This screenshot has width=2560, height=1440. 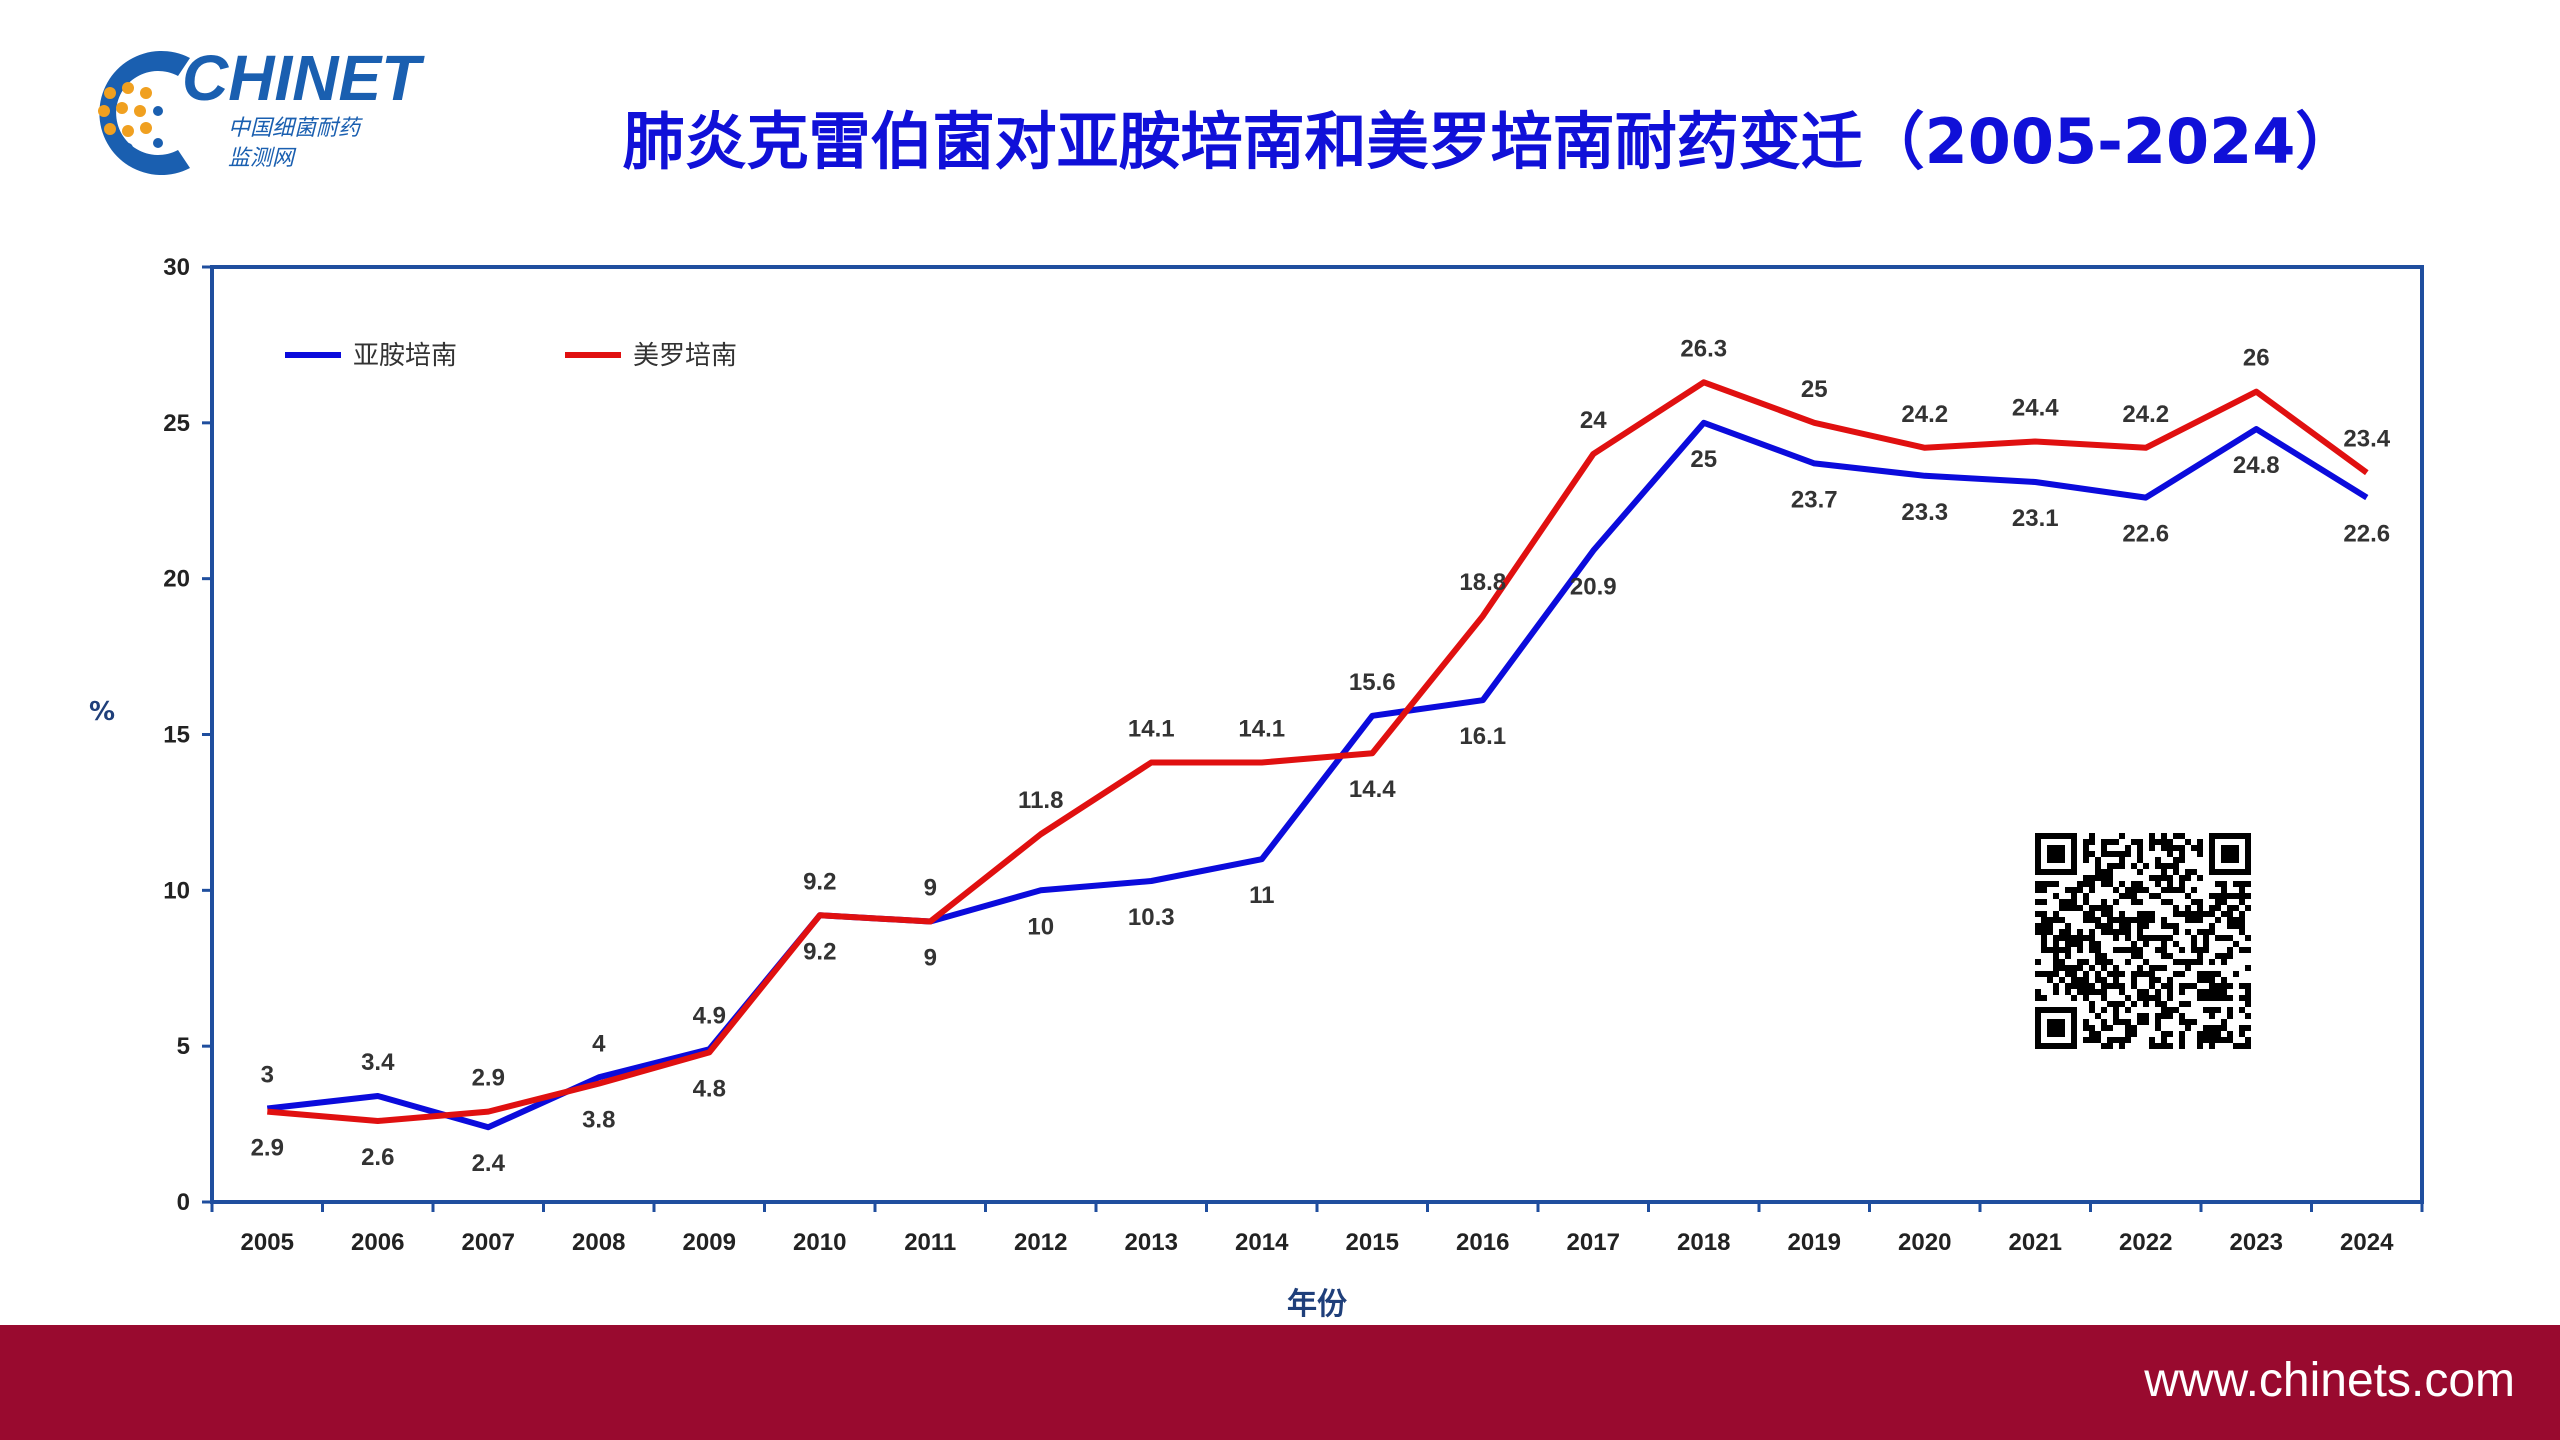 What do you see at coordinates (599, 1043) in the screenshot?
I see `data-label: 4` at bounding box center [599, 1043].